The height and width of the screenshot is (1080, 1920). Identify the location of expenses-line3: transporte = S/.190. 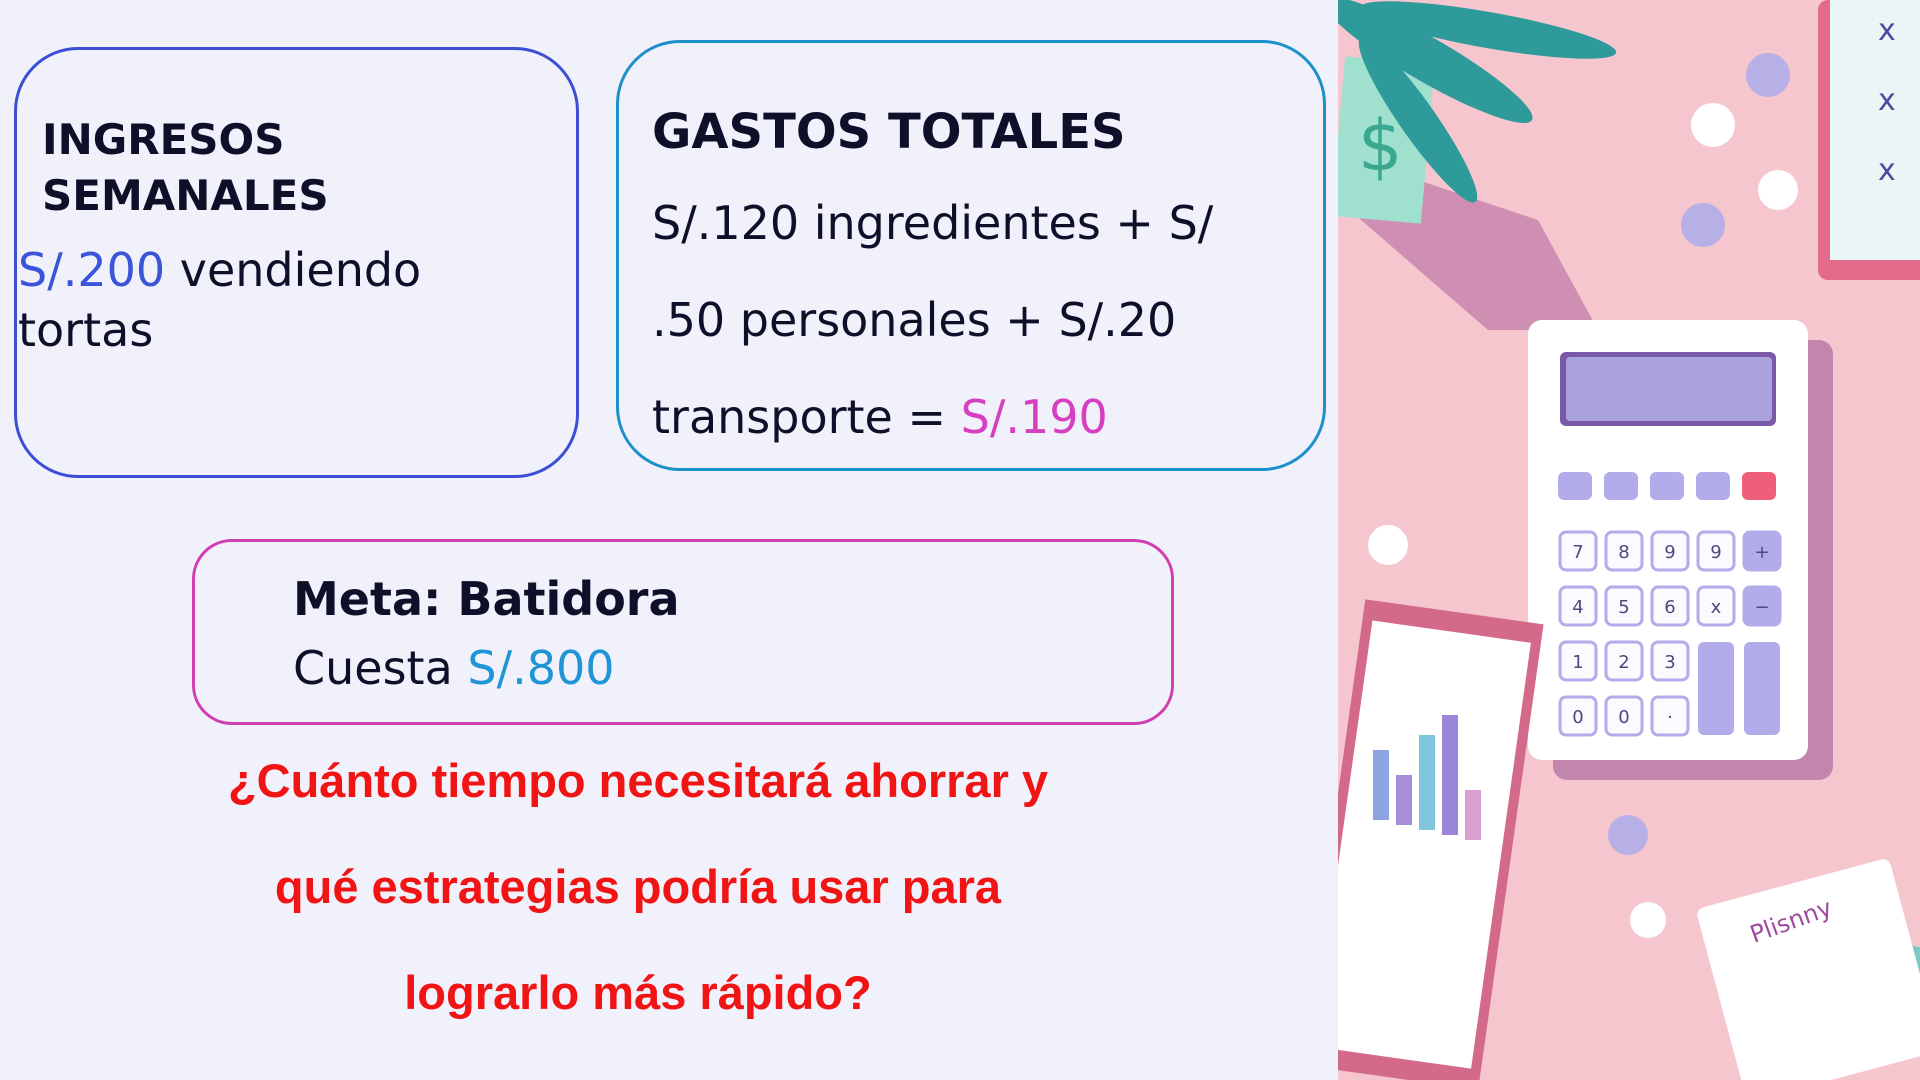
(880, 417).